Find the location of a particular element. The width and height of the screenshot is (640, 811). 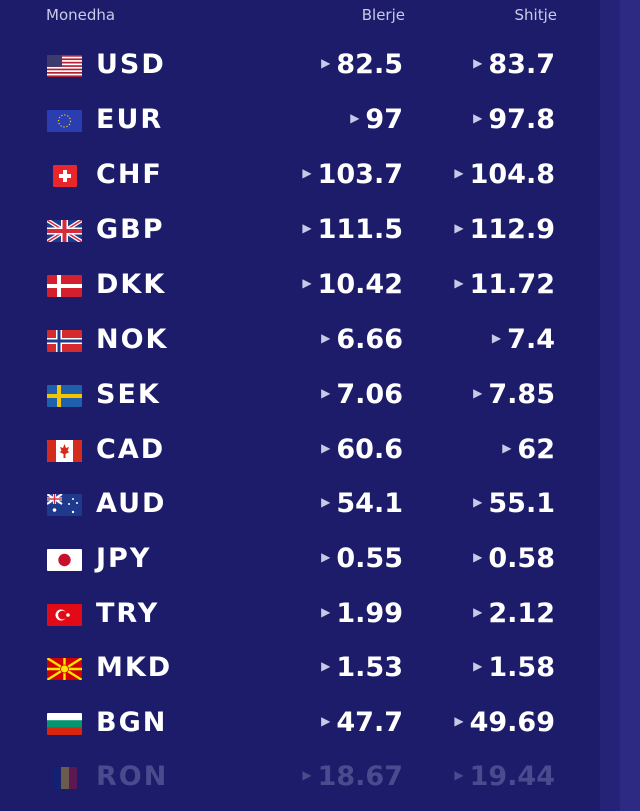

rate-row-usd: USD ▶ 82.5 ▶ 83.7 is located at coordinates (301, 66).